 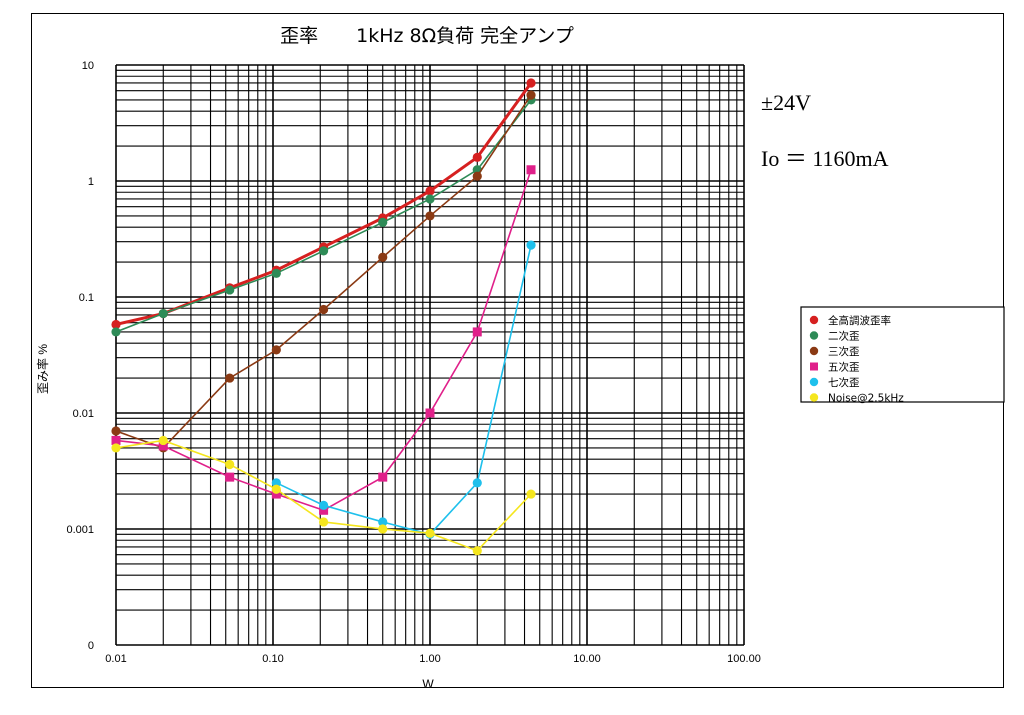 I want to click on series-二次歪, so click(x=323, y=216).